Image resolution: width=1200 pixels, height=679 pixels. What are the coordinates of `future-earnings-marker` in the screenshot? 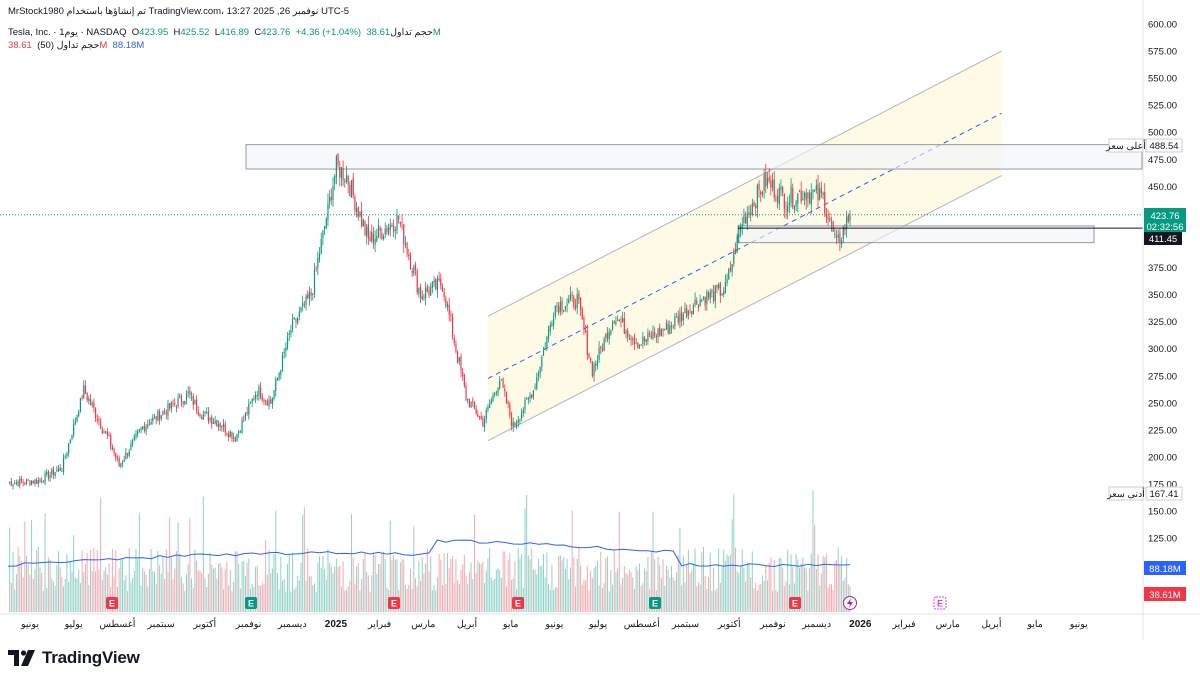 It's located at (940, 603).